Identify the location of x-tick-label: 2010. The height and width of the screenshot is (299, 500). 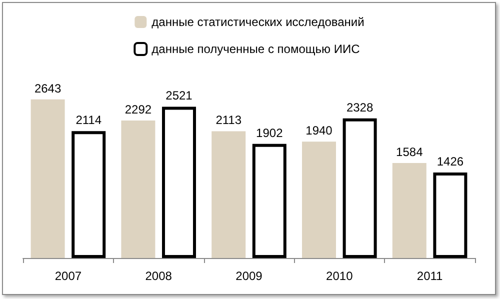
(340, 276).